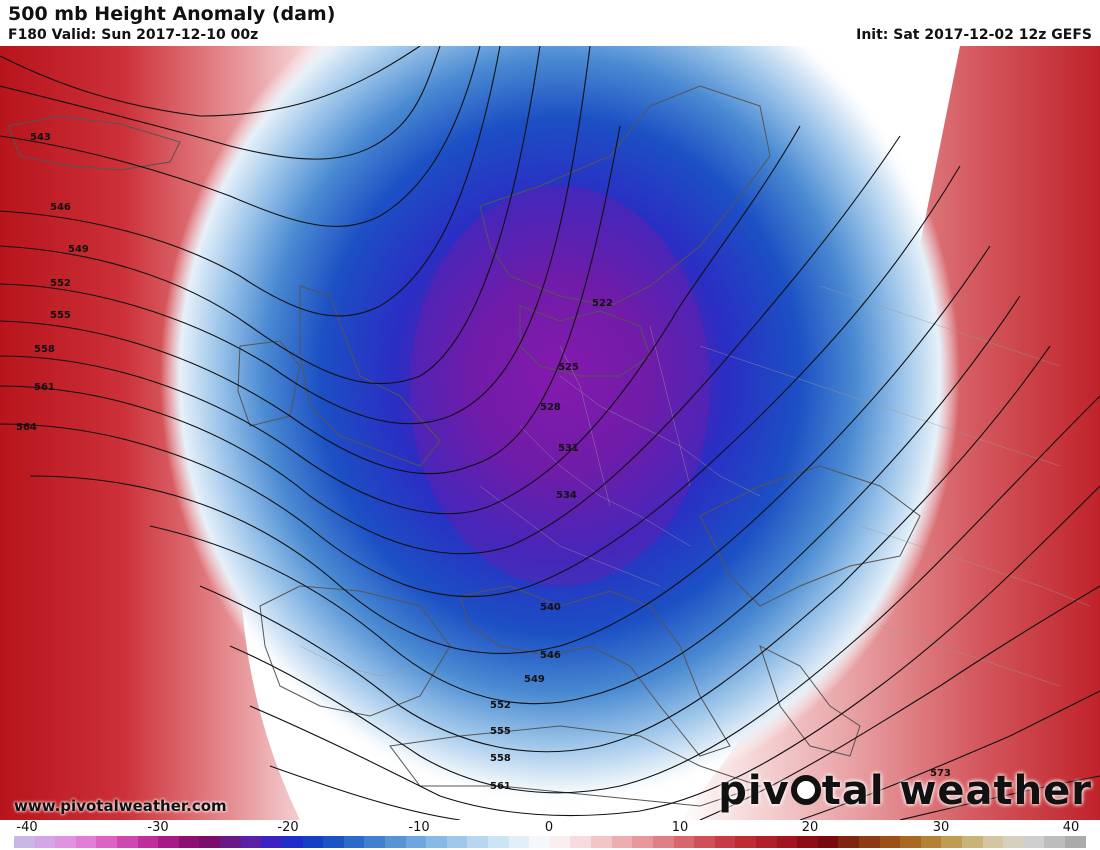 The width and height of the screenshot is (1100, 850). I want to click on contour-label: 534, so click(566, 495).